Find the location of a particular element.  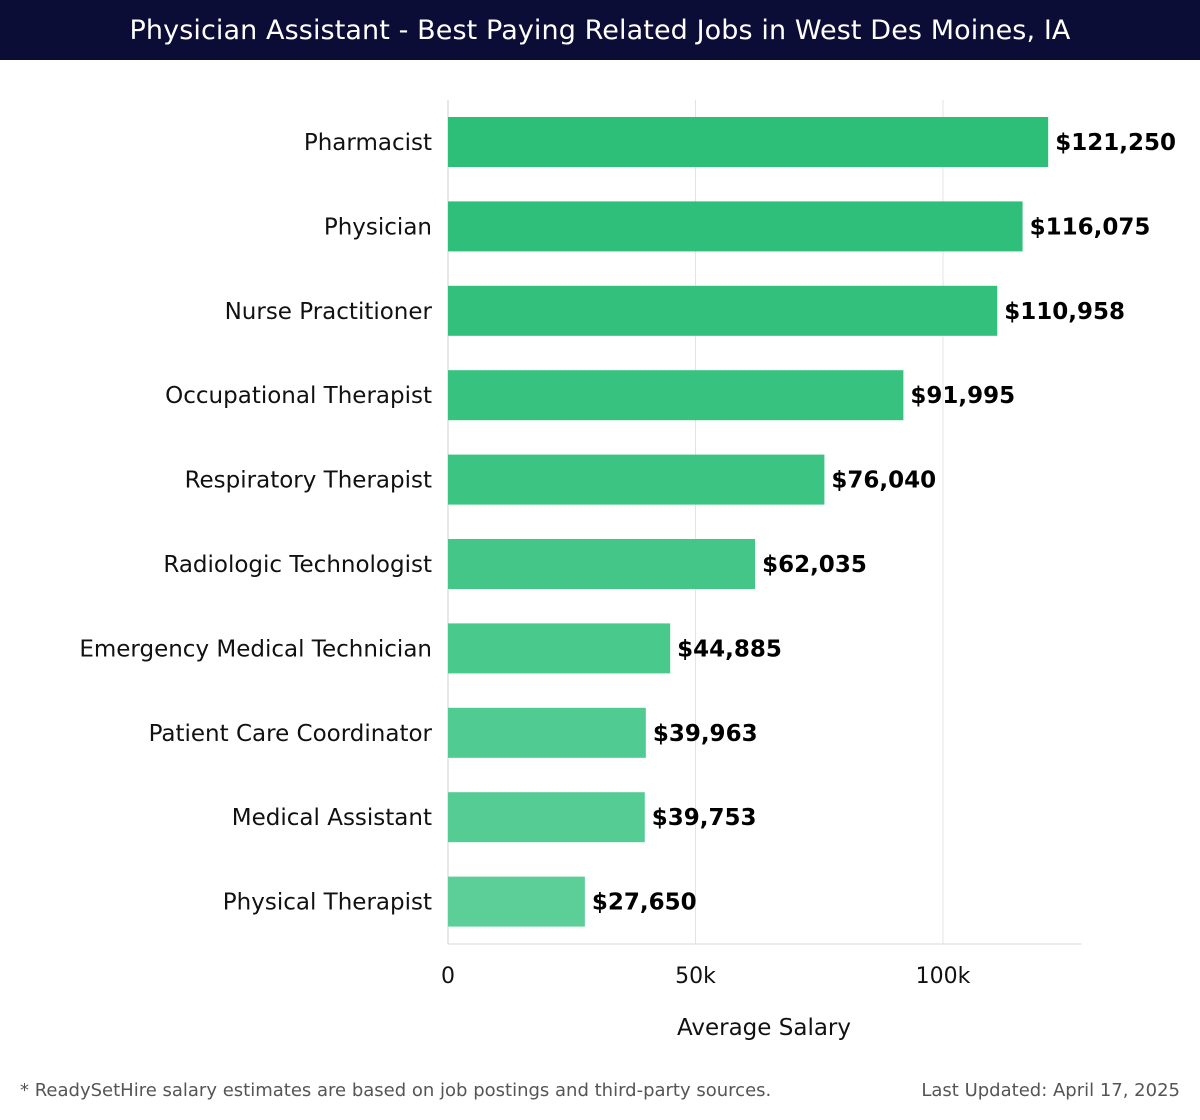

last-updated: Last Updated: April 17, 2025 is located at coordinates (1050, 1090).